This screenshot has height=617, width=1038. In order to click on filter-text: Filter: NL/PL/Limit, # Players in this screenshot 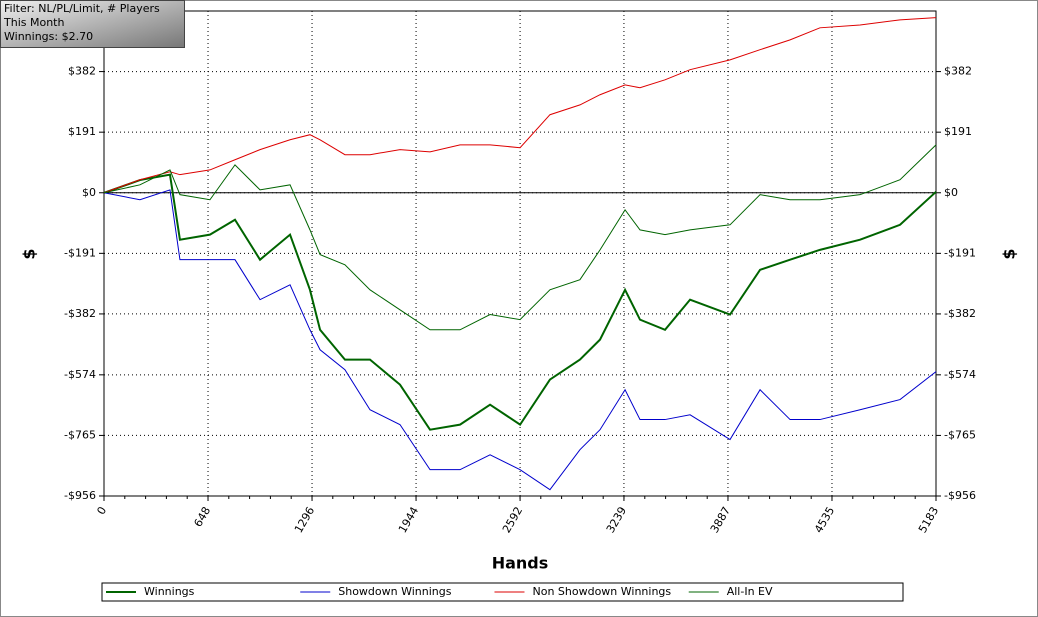, I will do `click(82, 8)`.